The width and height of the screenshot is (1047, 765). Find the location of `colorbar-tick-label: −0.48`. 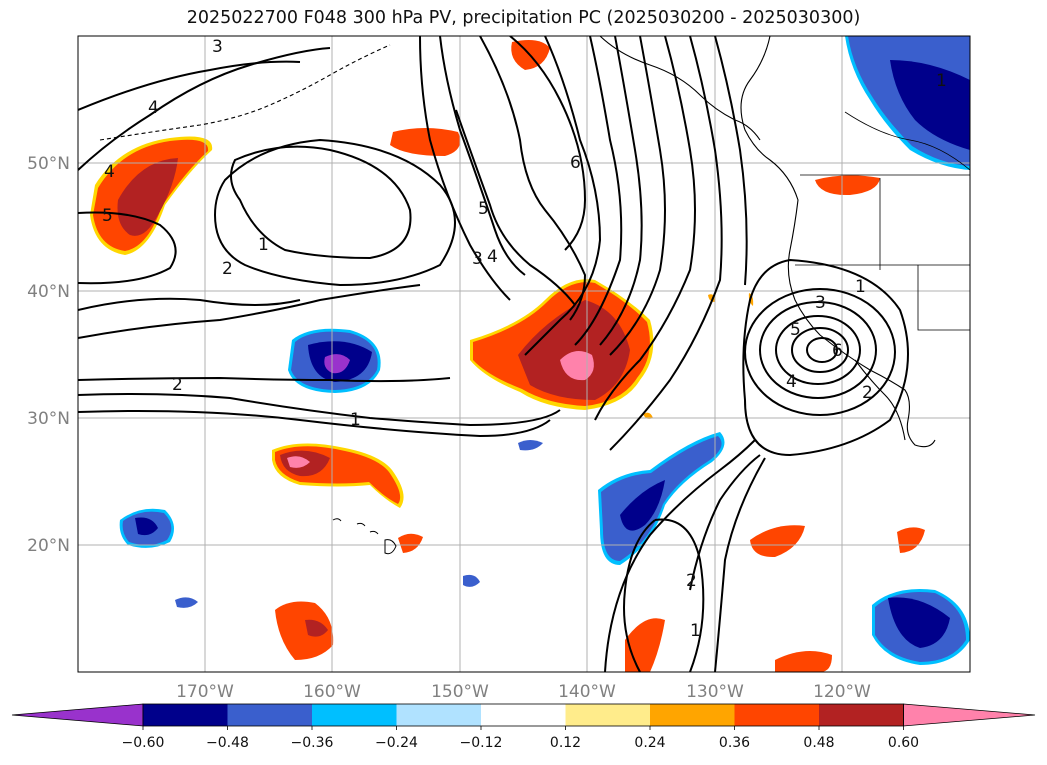

colorbar-tick-label: −0.48 is located at coordinates (227, 743).